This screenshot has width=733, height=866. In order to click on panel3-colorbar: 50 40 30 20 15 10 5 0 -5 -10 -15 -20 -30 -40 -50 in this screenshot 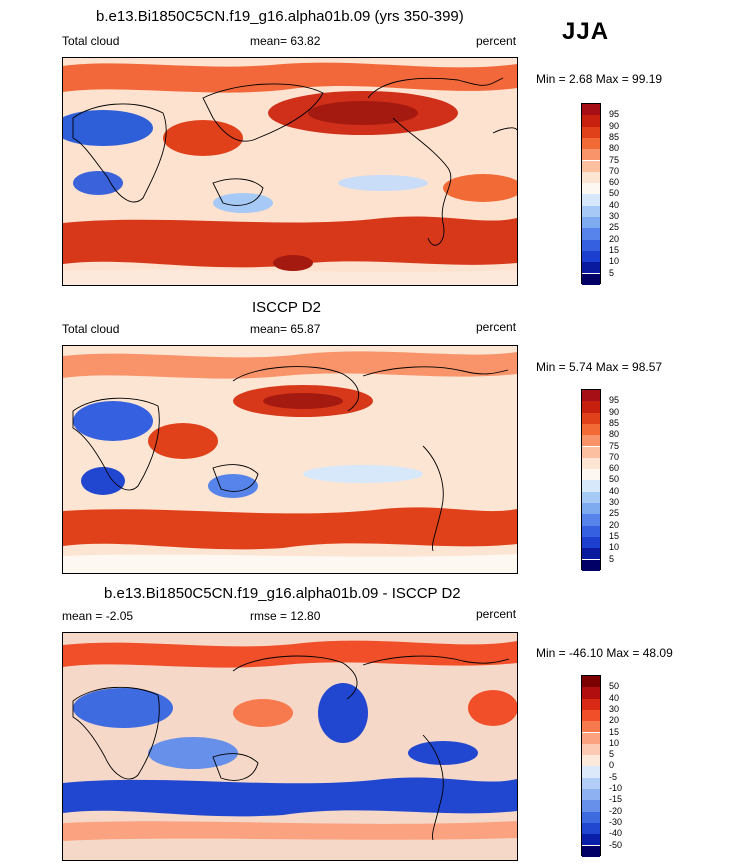, I will do `click(601, 766)`.